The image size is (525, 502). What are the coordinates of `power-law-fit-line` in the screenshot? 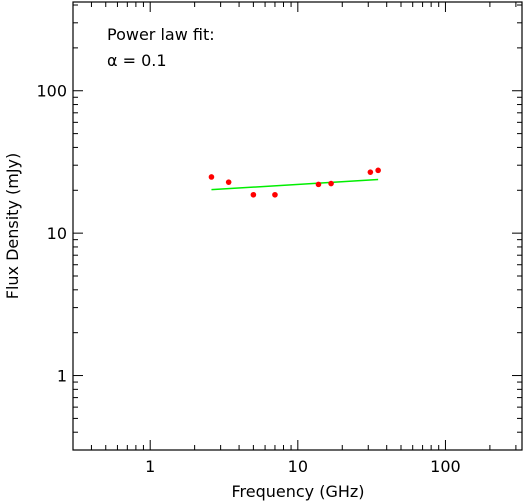 It's located at (295, 184).